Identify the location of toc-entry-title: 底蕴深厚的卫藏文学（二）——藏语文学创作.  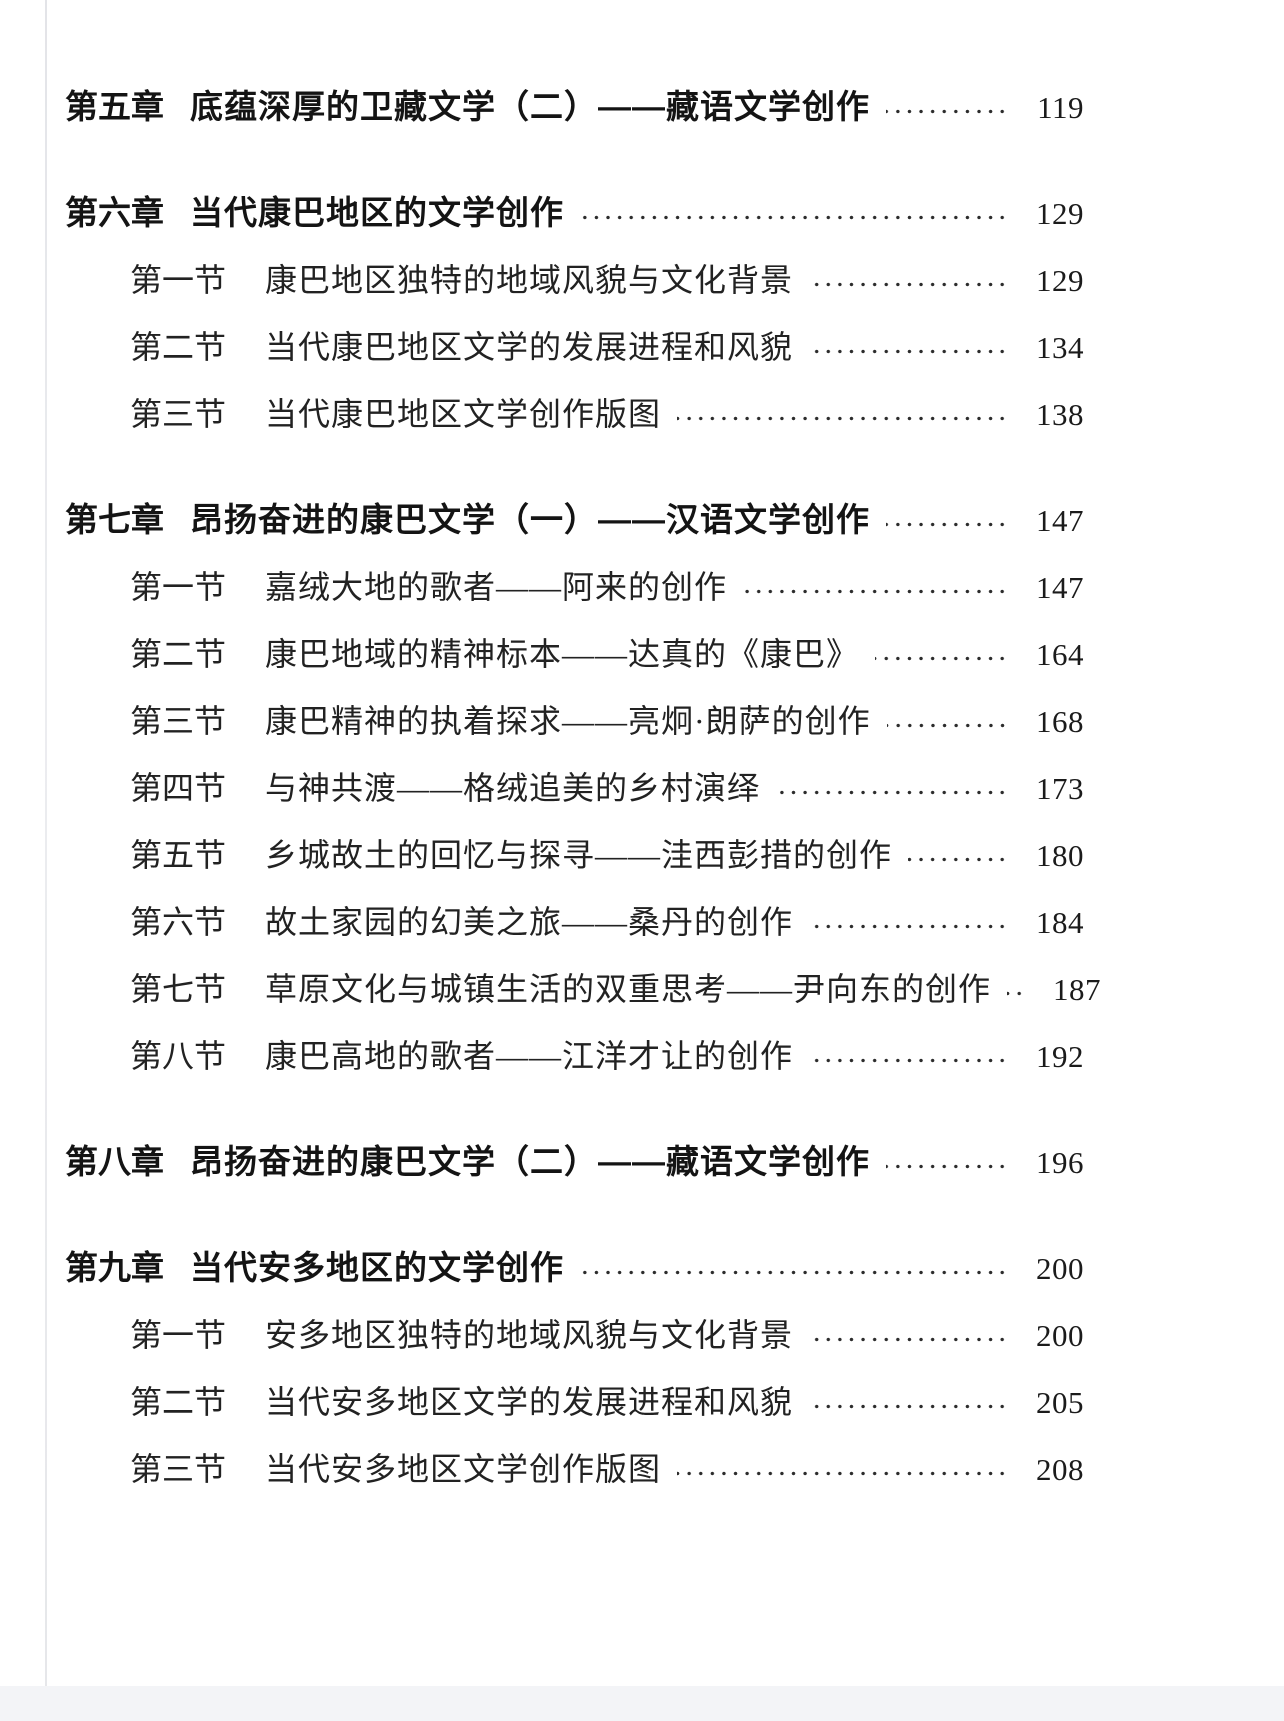
(530, 106).